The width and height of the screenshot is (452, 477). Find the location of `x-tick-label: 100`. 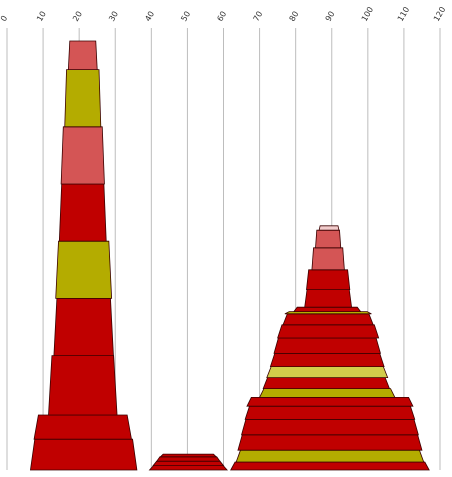

x-tick-label: 100 is located at coordinates (367, 14).